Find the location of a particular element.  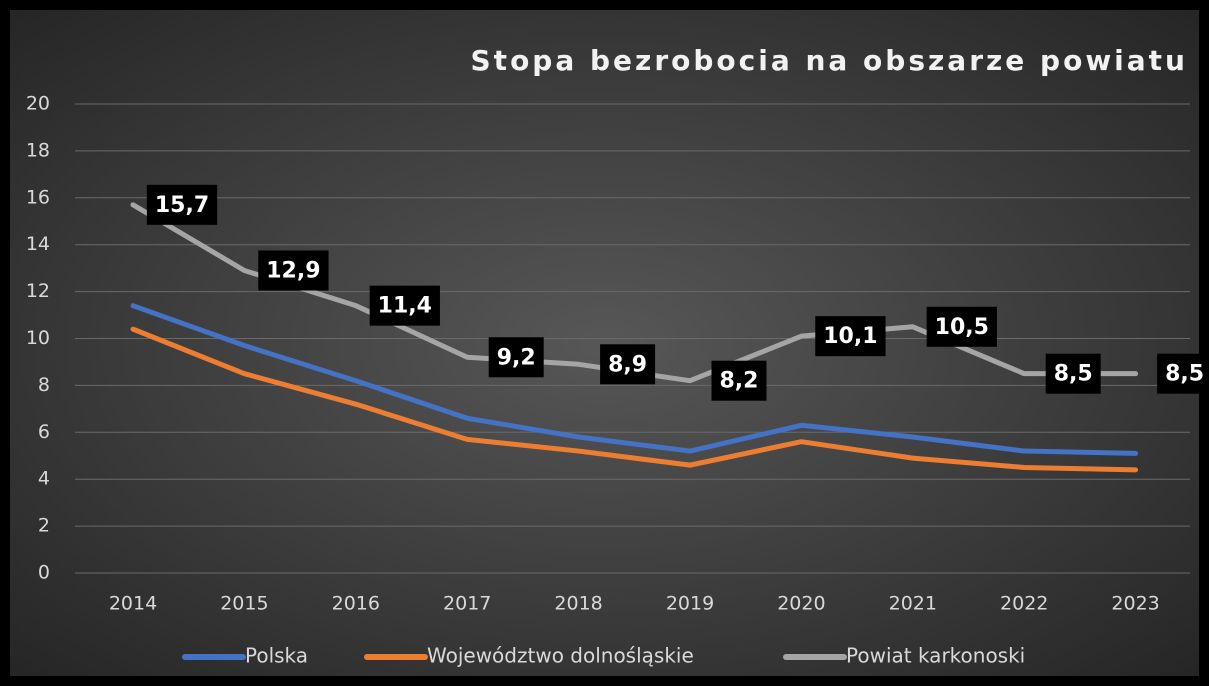

y-tick-label: 20 is located at coordinates (38, 104).